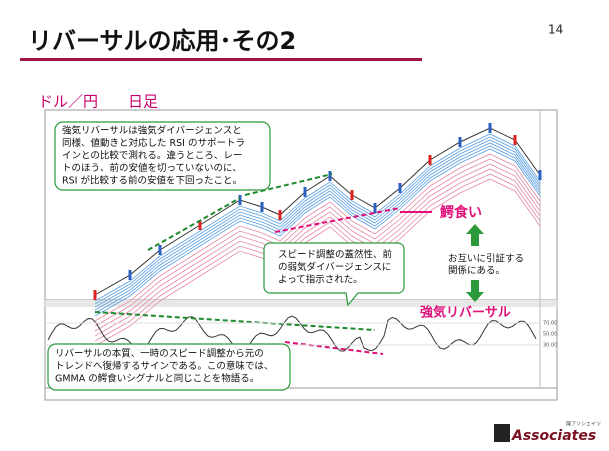 The height and width of the screenshot is (451, 609). What do you see at coordinates (502, 433) in the screenshot?
I see `logo-mark` at bounding box center [502, 433].